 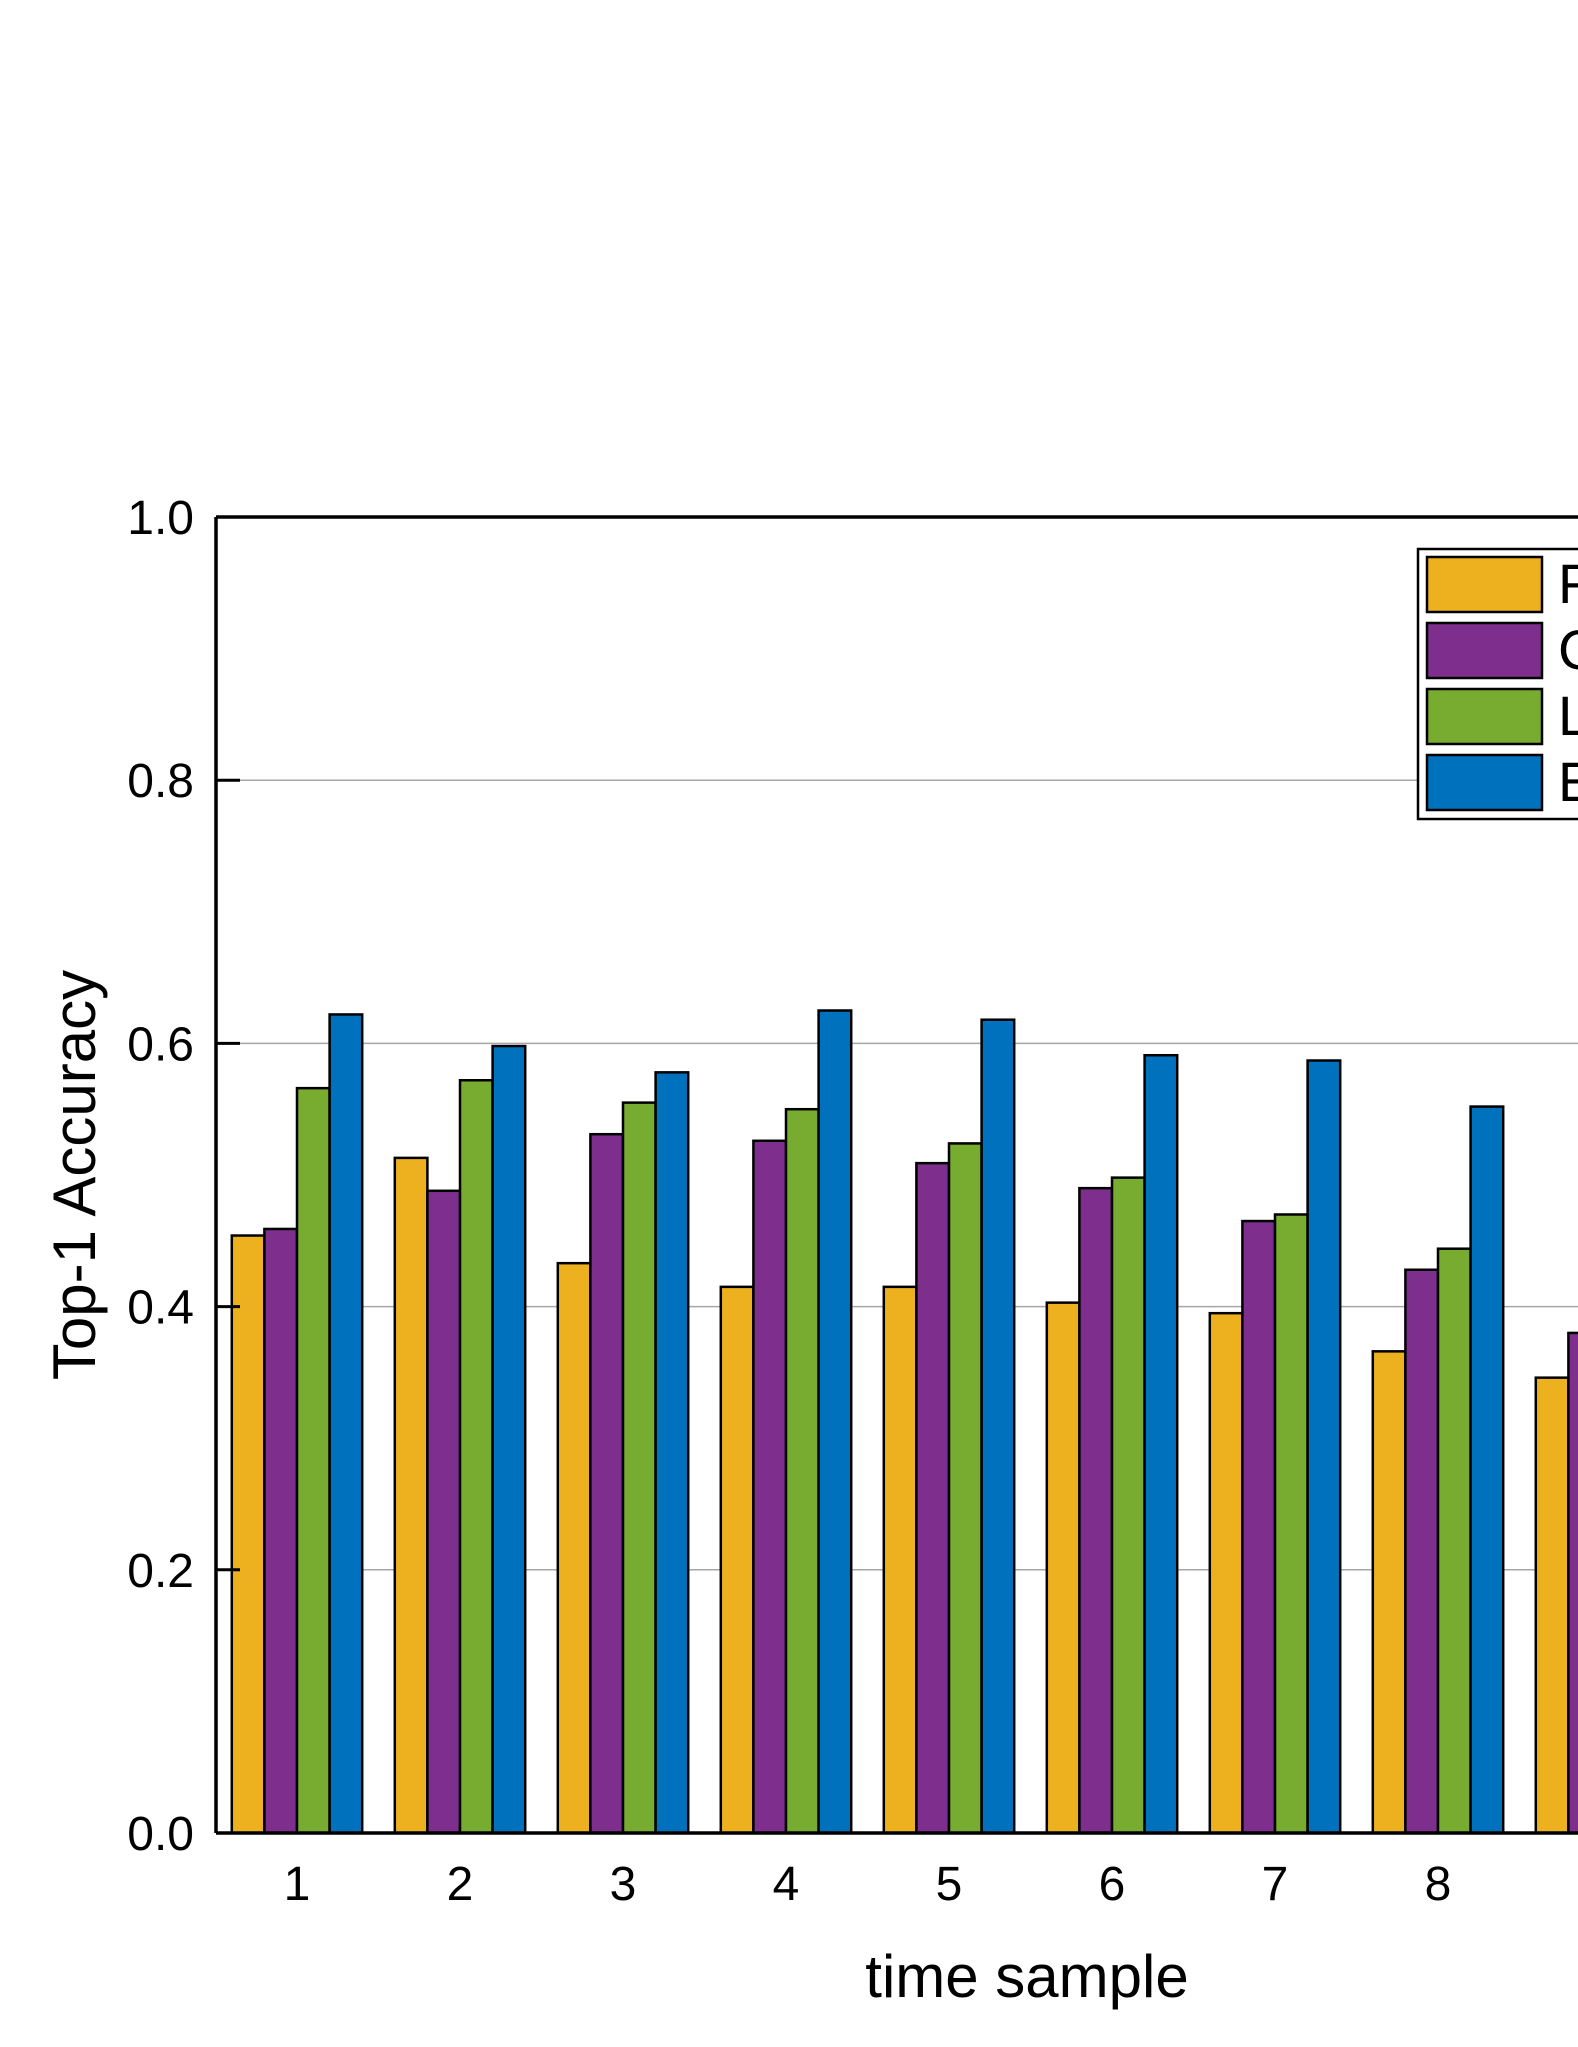 I want to click on legend-label: L, so click(x=1568, y=715).